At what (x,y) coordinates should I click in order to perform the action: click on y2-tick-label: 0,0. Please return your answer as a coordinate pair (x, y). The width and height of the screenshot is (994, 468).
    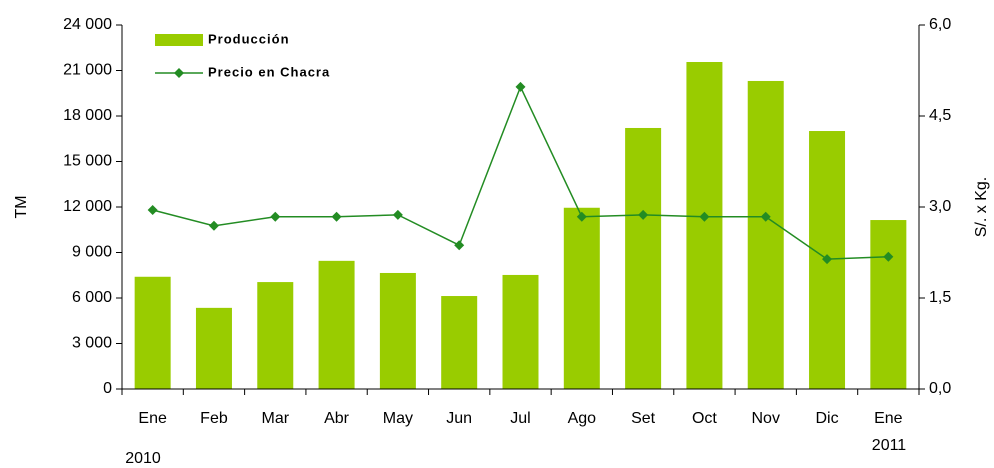
    Looking at the image, I should click on (940, 388).